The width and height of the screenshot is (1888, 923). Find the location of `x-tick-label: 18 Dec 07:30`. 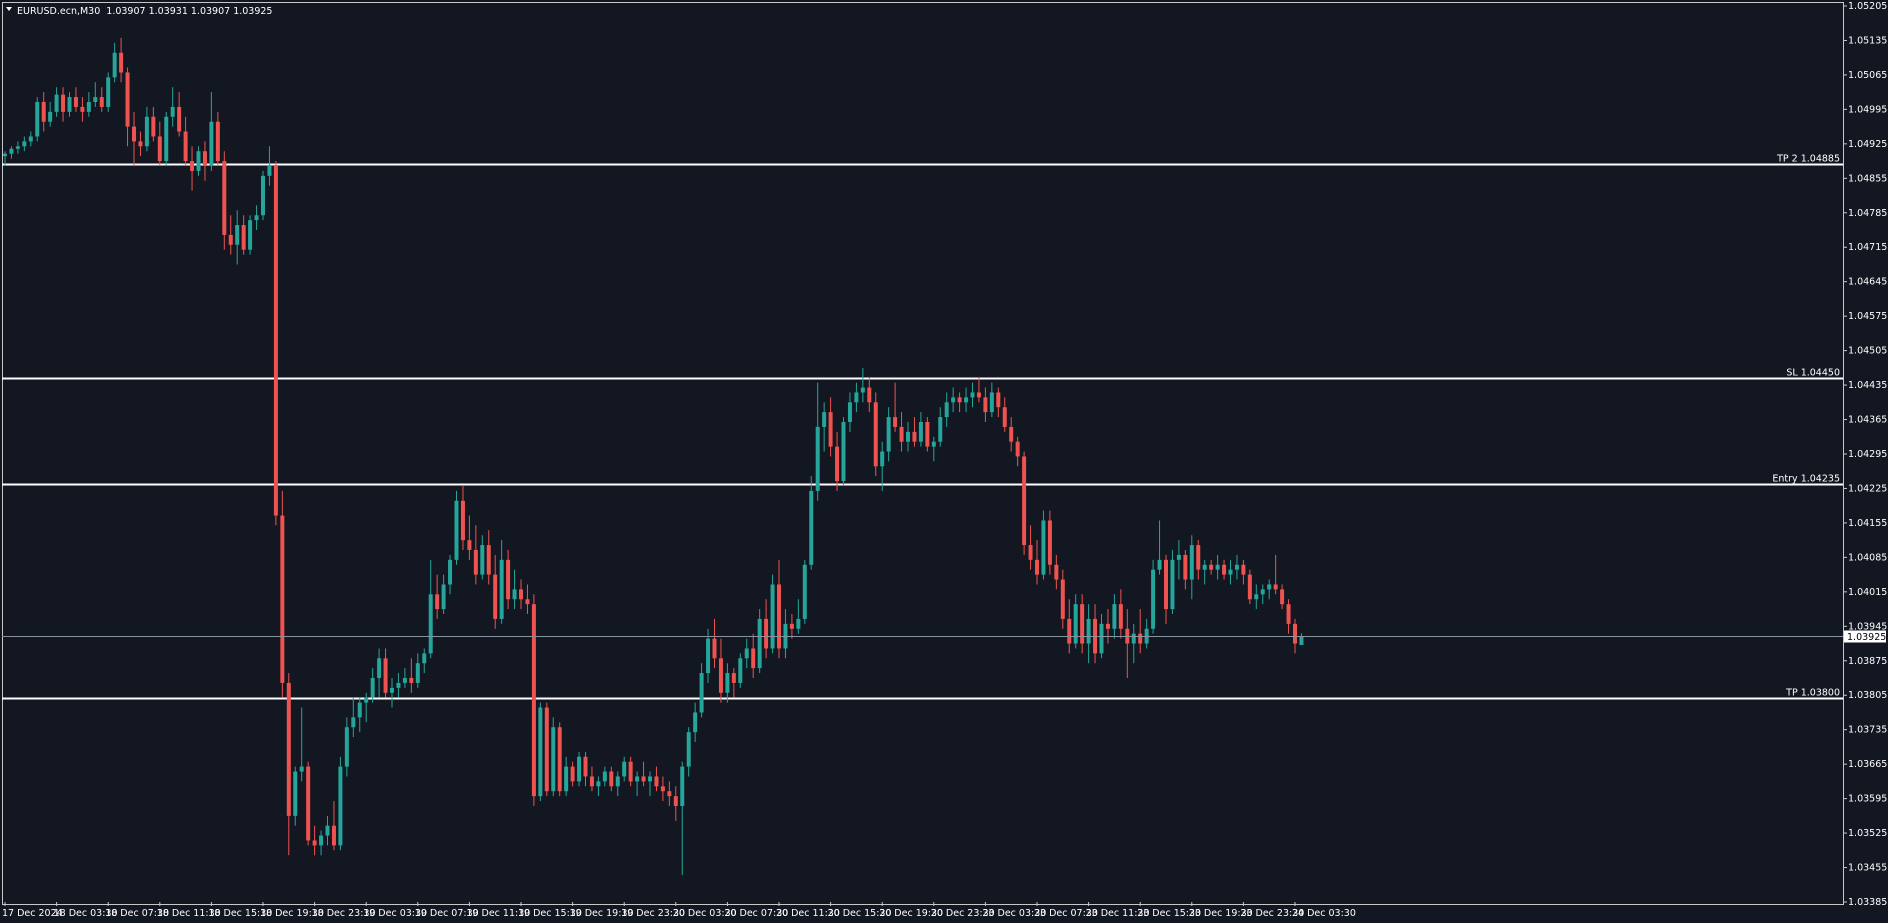

x-tick-label: 18 Dec 07:30 is located at coordinates (137, 913).